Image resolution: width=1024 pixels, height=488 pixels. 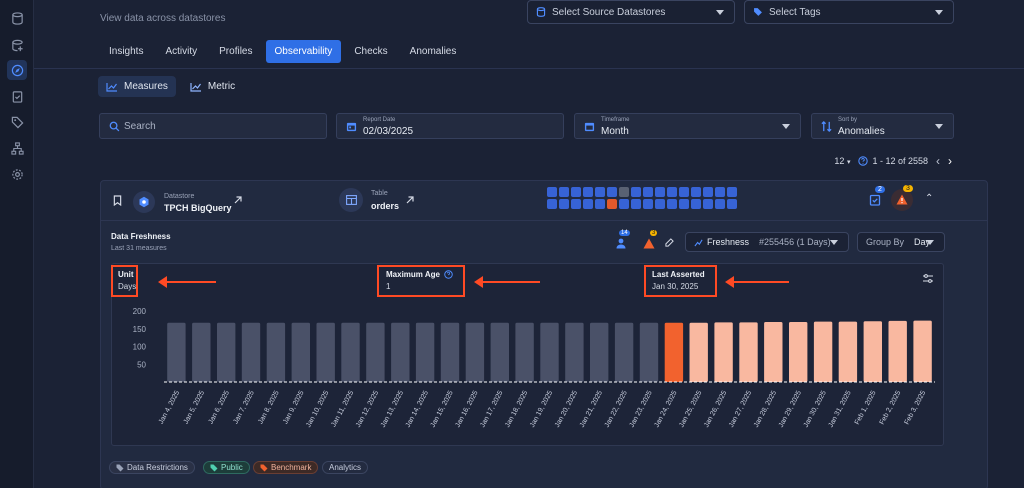 What do you see at coordinates (901, 242) in the screenshot?
I see `group-by-select: Group By Day` at bounding box center [901, 242].